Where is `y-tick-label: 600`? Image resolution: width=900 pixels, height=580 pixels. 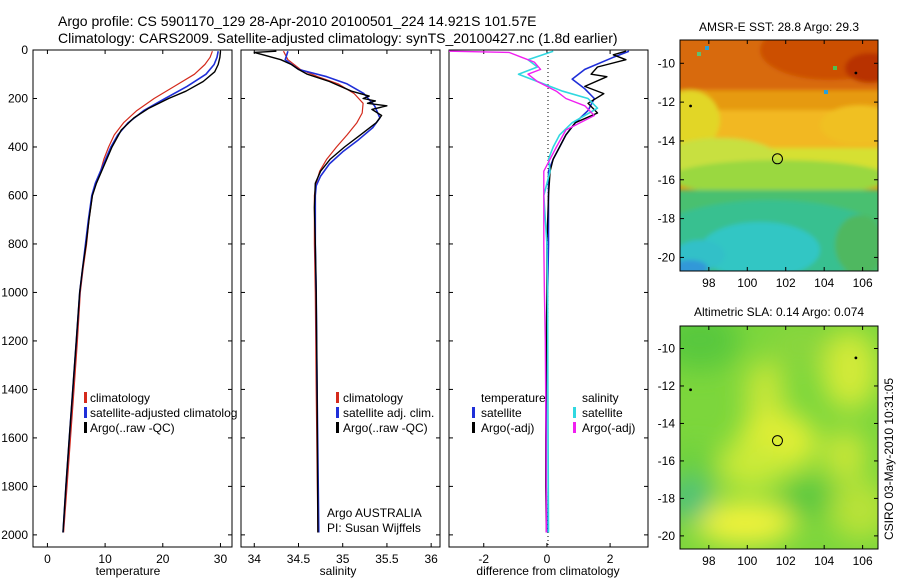 y-tick-label: 600 is located at coordinates (18, 195).